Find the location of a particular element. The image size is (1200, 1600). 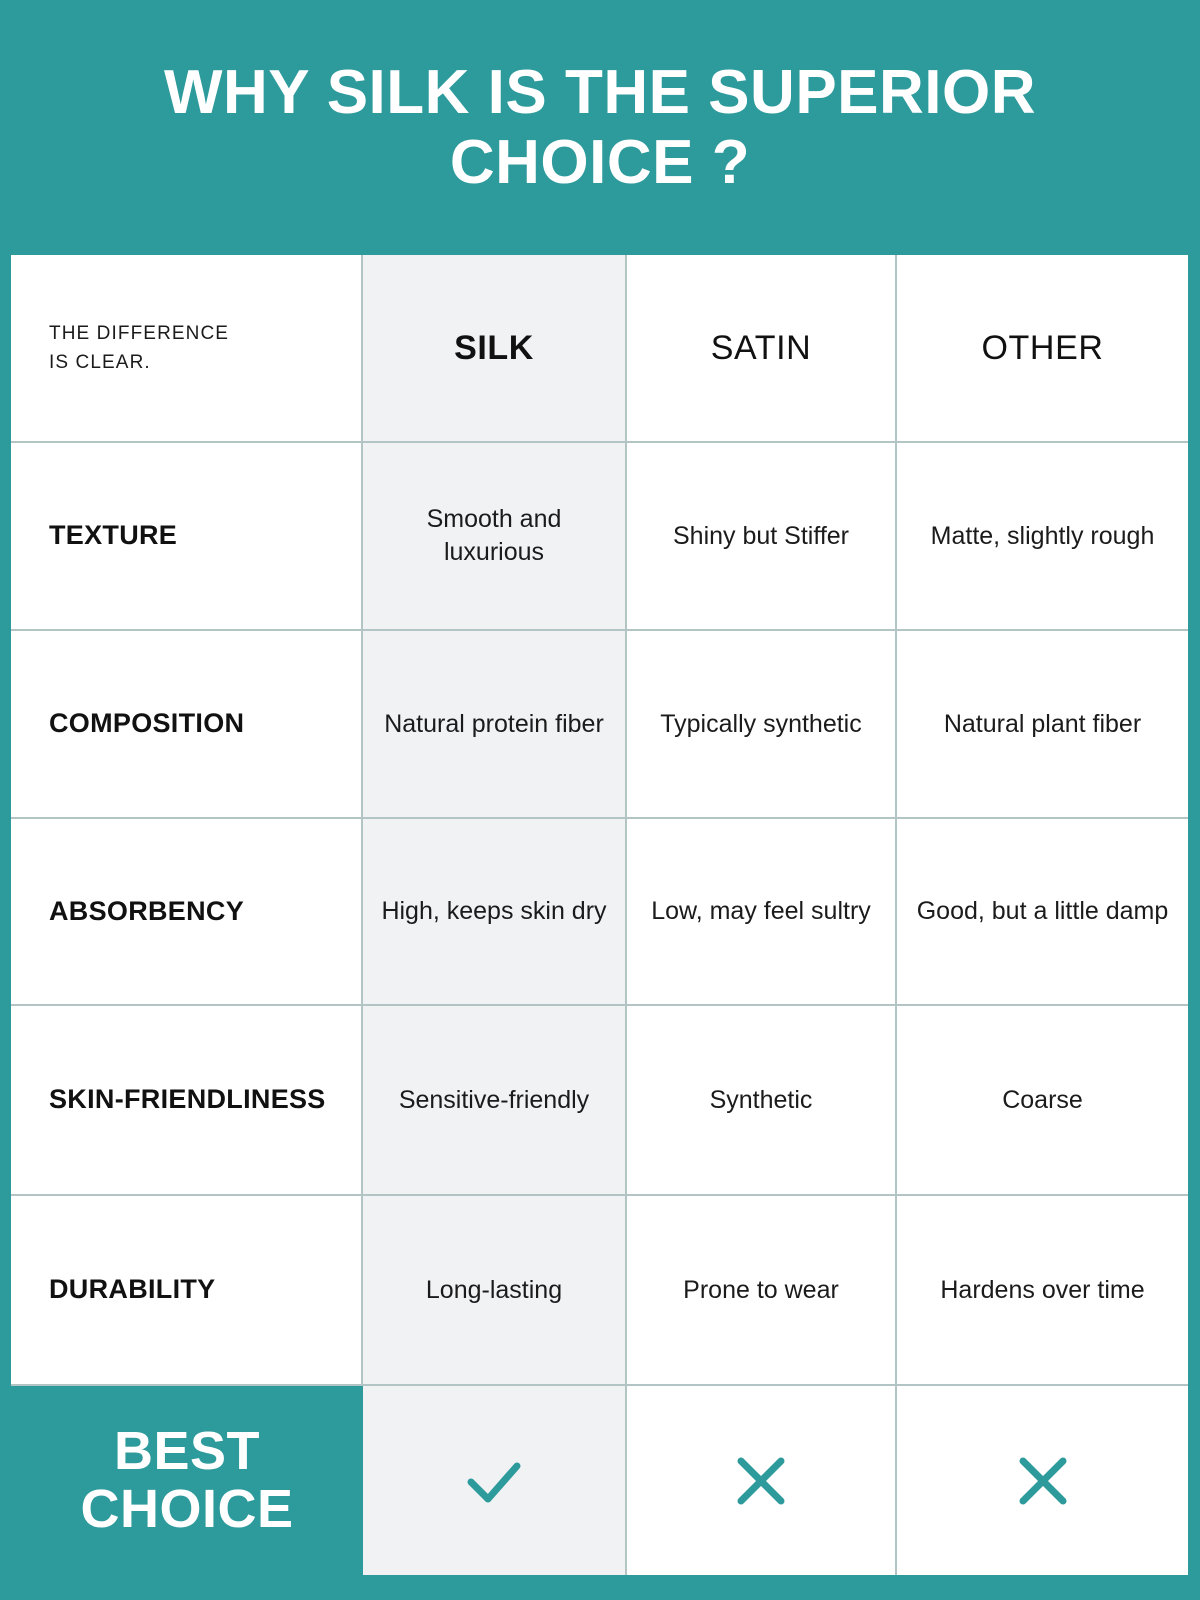

column-header-other-label: OTHER is located at coordinates (1042, 347).